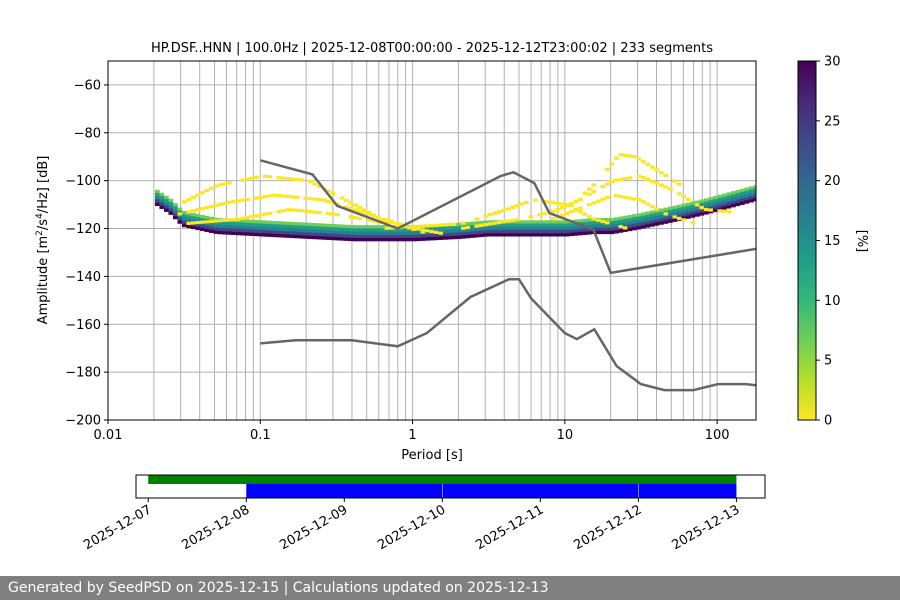 The width and height of the screenshot is (900, 600). Describe the element at coordinates (87, 85) in the screenshot. I see `y-tick-label: −60` at that location.